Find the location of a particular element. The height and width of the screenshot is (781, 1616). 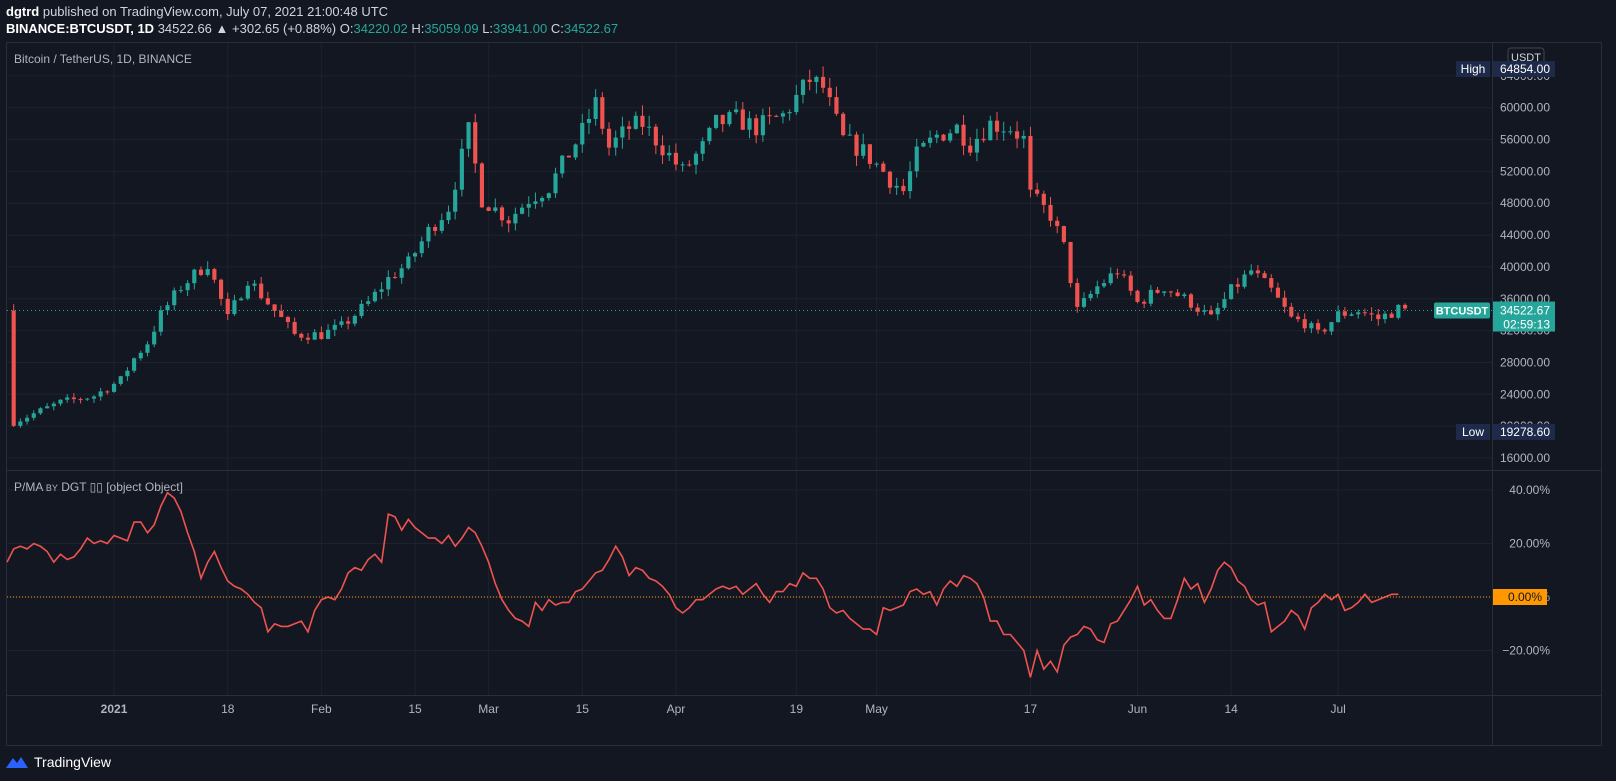

author-name: dgtrd is located at coordinates (23, 11).